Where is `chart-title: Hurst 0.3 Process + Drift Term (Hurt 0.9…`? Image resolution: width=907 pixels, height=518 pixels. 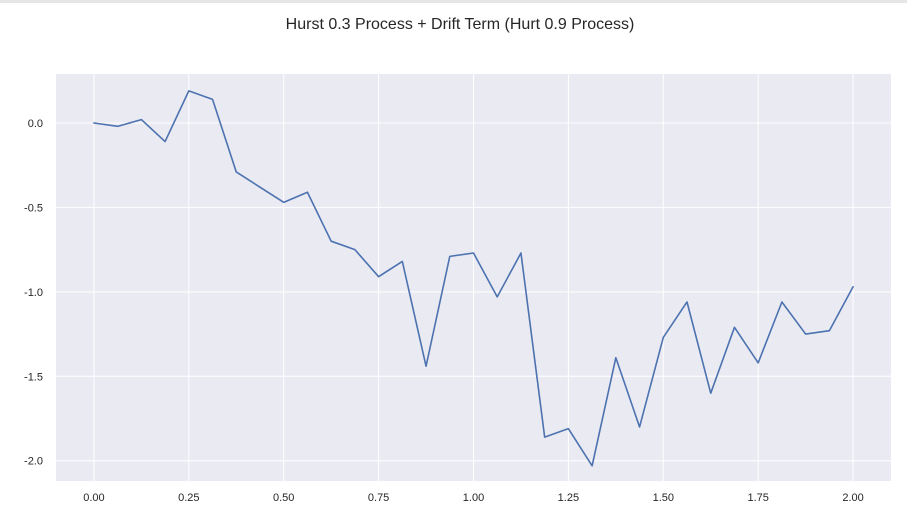
chart-title: Hurst 0.3 Process + Drift Term (Hurt 0.9… is located at coordinates (460, 24).